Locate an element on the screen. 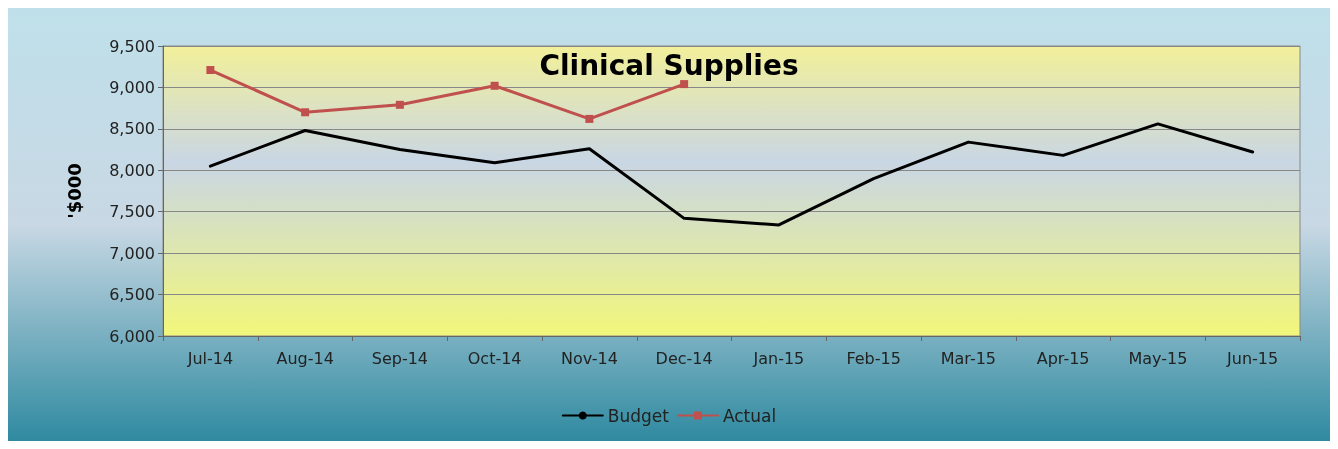 The image size is (1338, 449). x-tick-label: Apr-15 is located at coordinates (1063, 358).